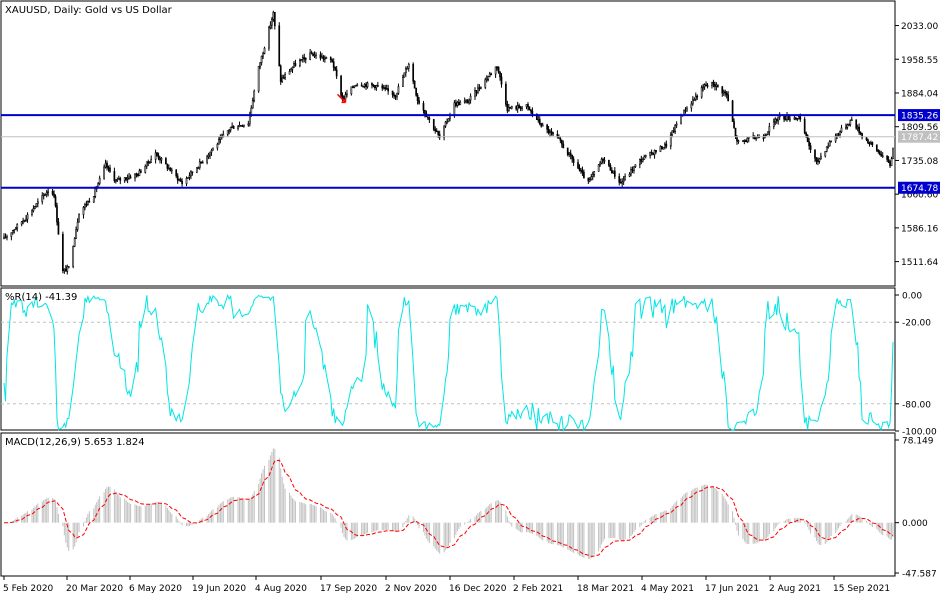 The image size is (950, 604). What do you see at coordinates (919, 61) in the screenshot?
I see `y-tick-label: 1958.55` at bounding box center [919, 61].